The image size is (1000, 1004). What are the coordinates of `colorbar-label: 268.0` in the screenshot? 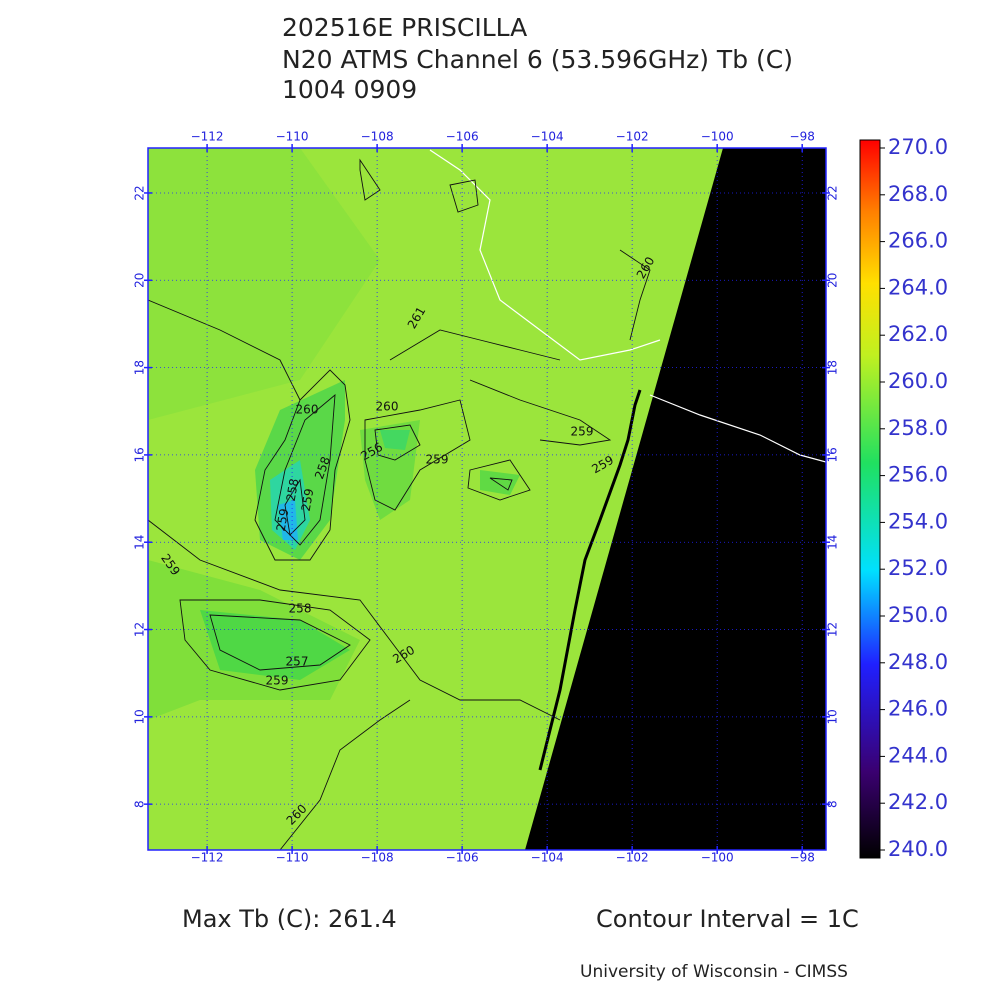 It's located at (918, 194).